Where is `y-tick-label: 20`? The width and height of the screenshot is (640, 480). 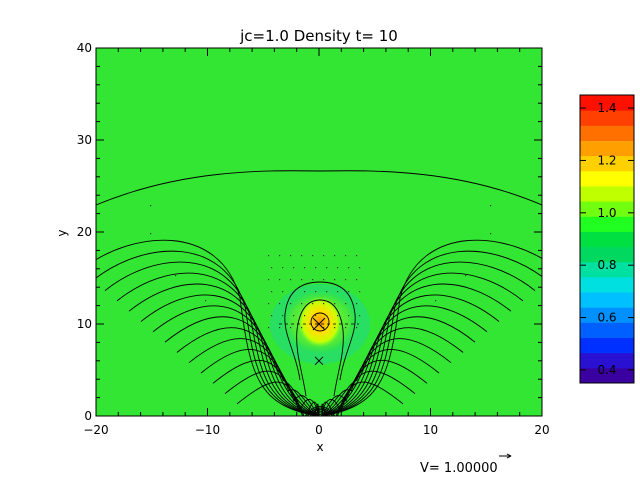 y-tick-label: 20 is located at coordinates (84, 232).